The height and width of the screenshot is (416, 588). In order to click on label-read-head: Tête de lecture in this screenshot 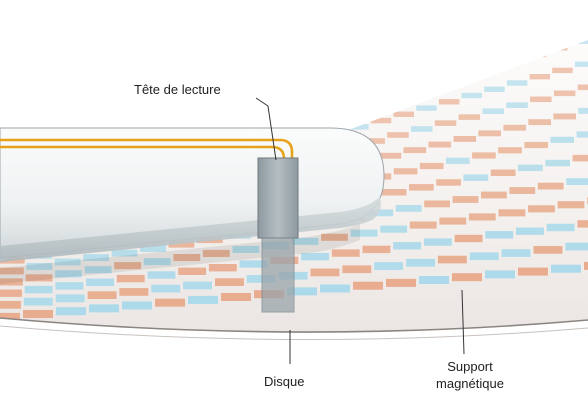, I will do `click(177, 89)`.